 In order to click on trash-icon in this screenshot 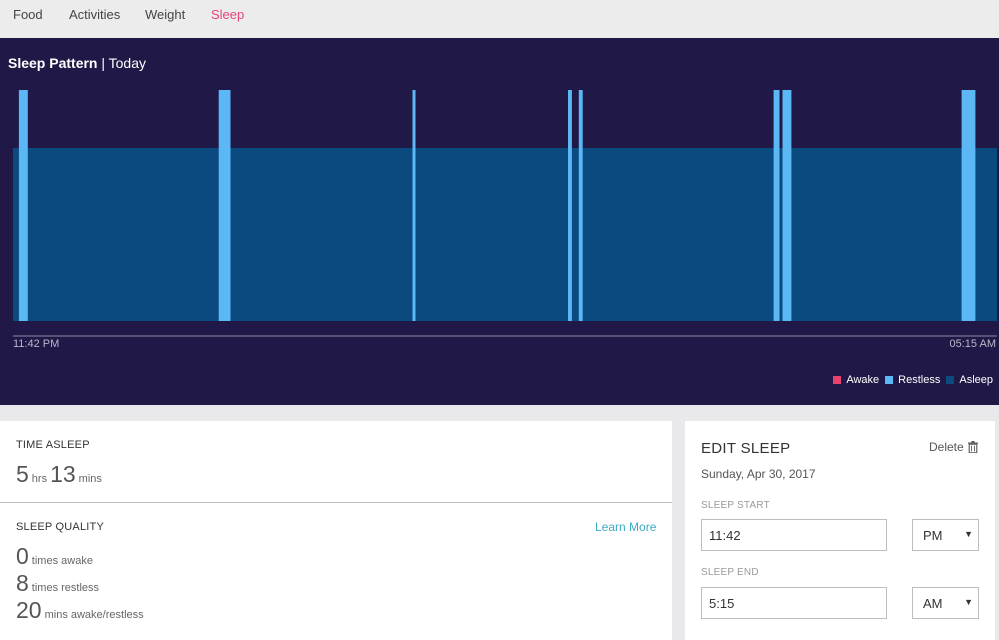, I will do `click(972, 447)`.